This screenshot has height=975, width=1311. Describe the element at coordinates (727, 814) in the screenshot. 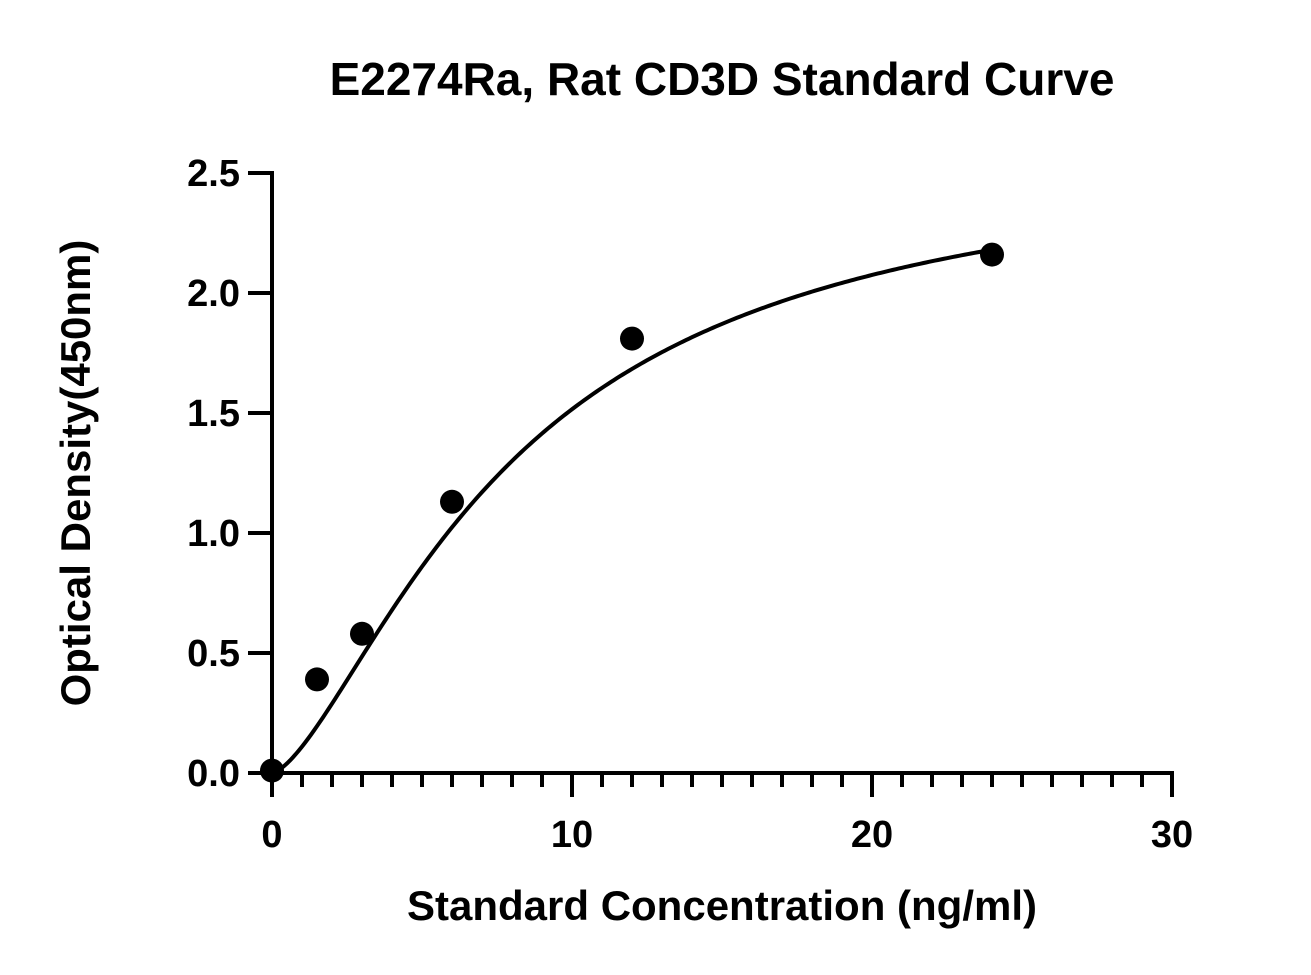

I see `x-axis-ticks: 0 10 20 30` at that location.